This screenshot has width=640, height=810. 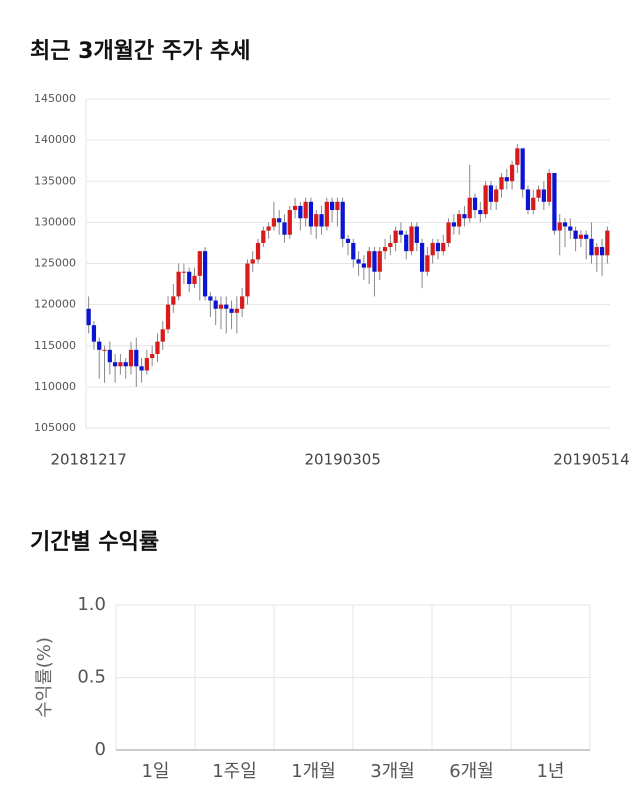 I want to click on y-tick-label: 135000, so click(x=55, y=180).